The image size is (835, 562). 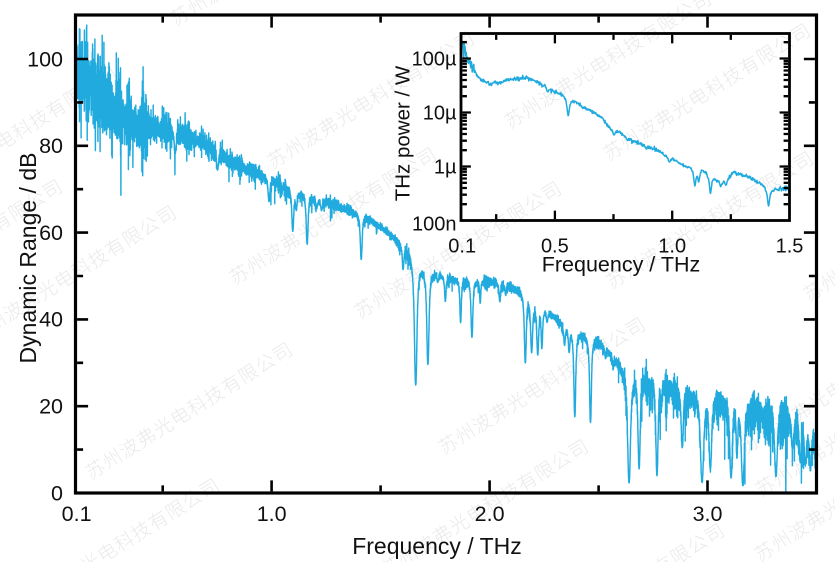 I want to click on svg-text: 20, so click(x=51, y=407).